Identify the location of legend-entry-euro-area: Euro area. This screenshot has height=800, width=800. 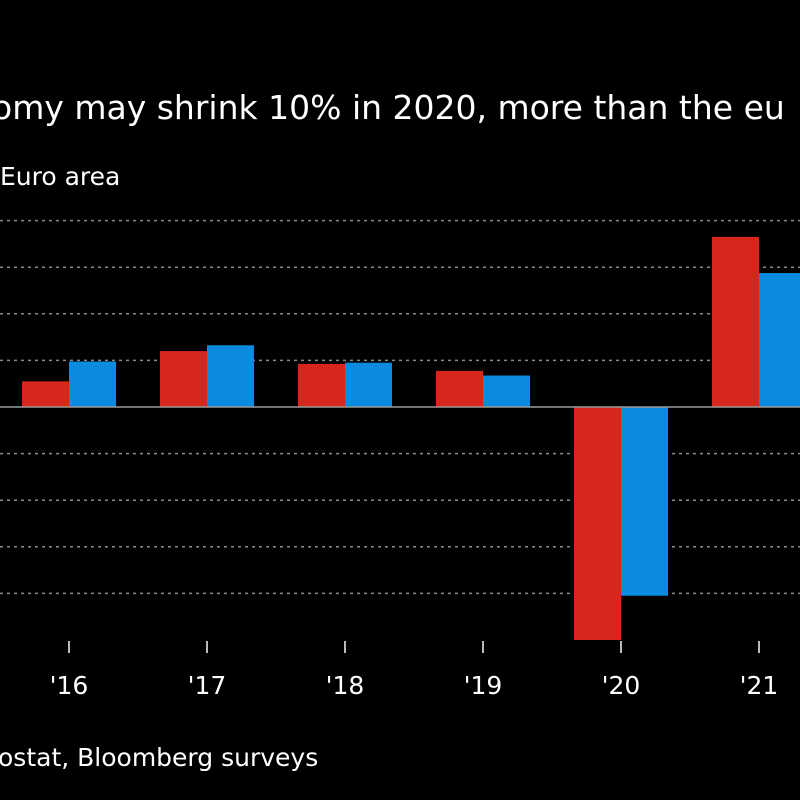
(60, 176).